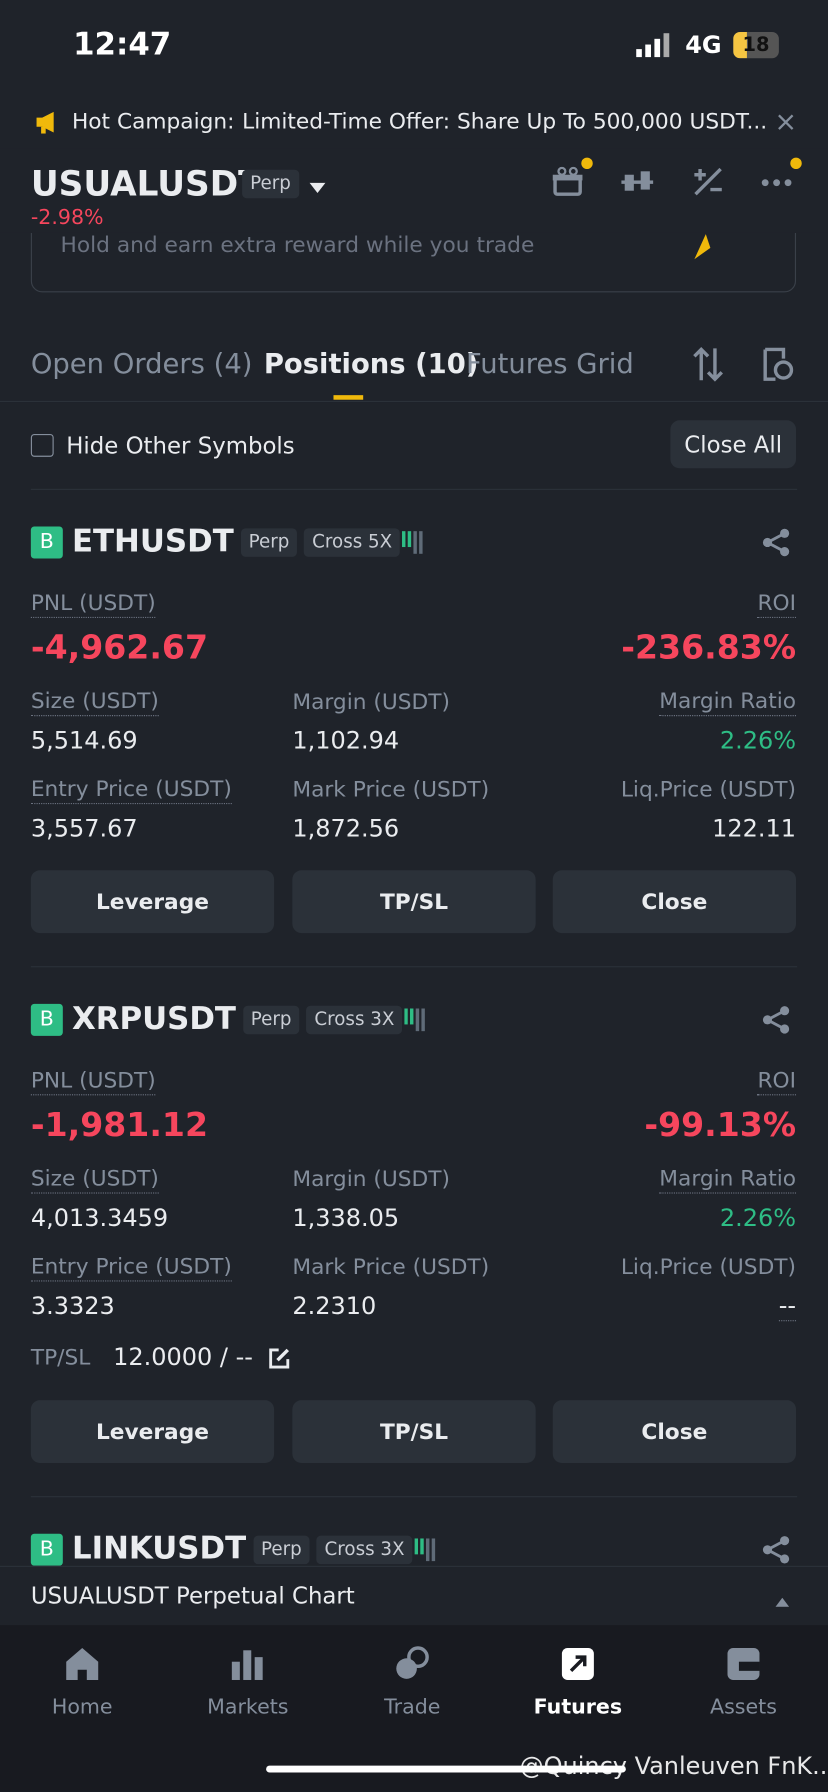 The height and width of the screenshot is (1792, 828). What do you see at coordinates (67, 217) in the screenshot?
I see `header-change: -2.98%` at bounding box center [67, 217].